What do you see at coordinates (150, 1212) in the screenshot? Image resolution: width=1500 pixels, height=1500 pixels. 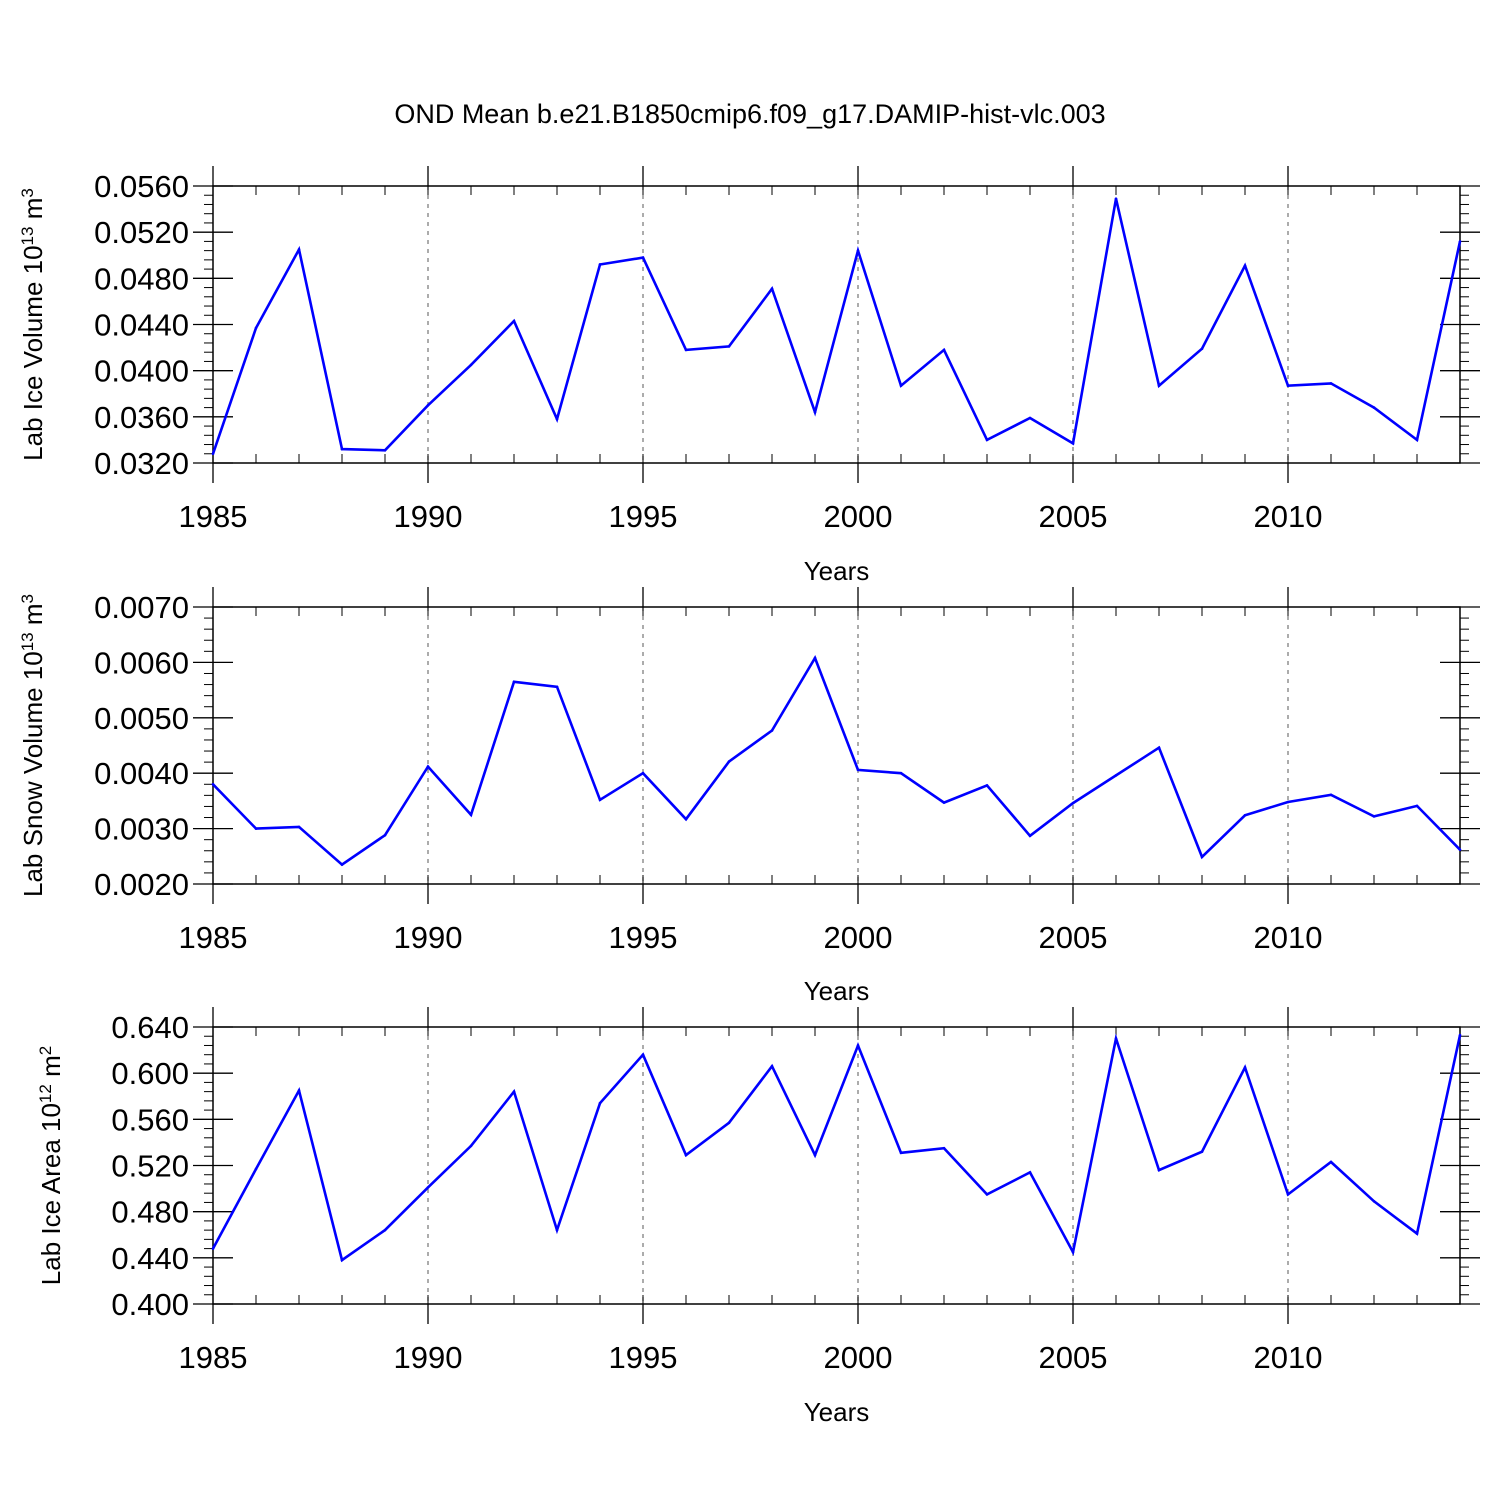 I see `y-tick-label: 0.480` at bounding box center [150, 1212].